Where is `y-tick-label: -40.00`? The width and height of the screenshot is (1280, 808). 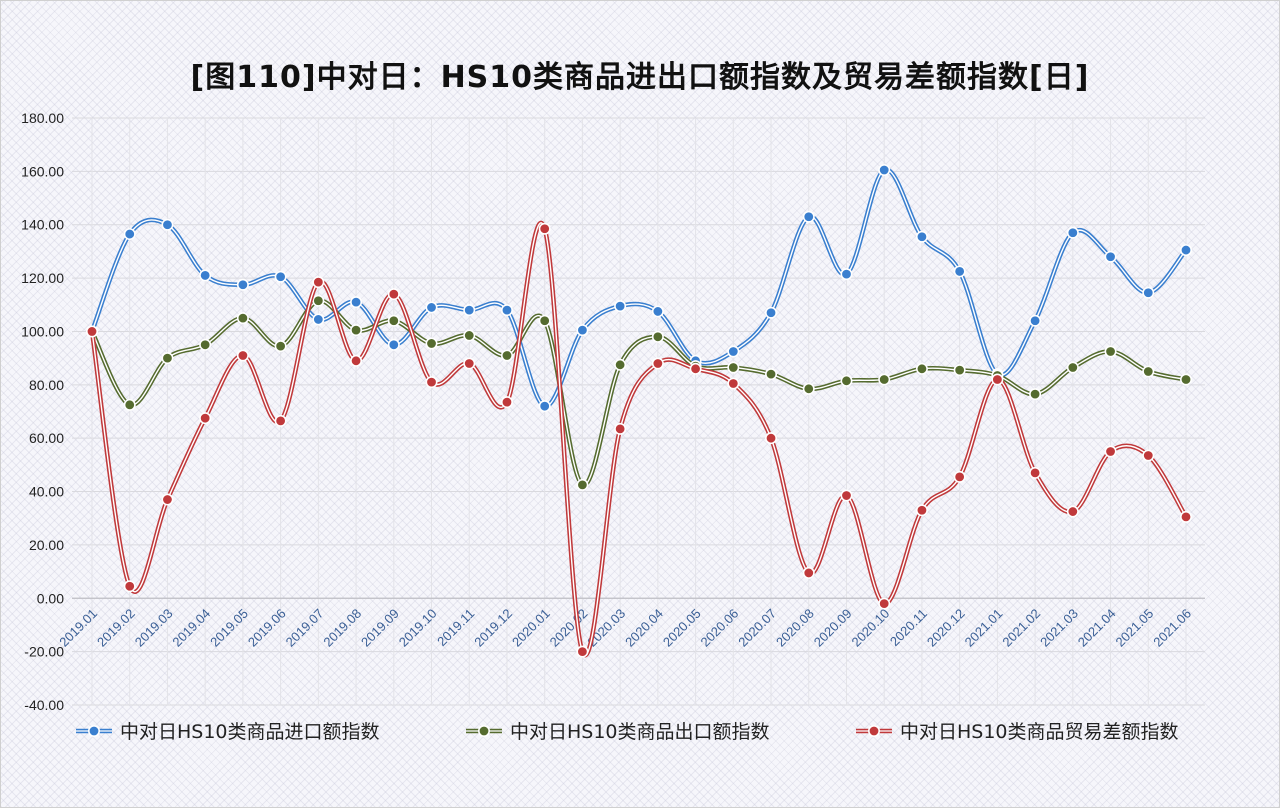
y-tick-label: -40.00 is located at coordinates (44, 705).